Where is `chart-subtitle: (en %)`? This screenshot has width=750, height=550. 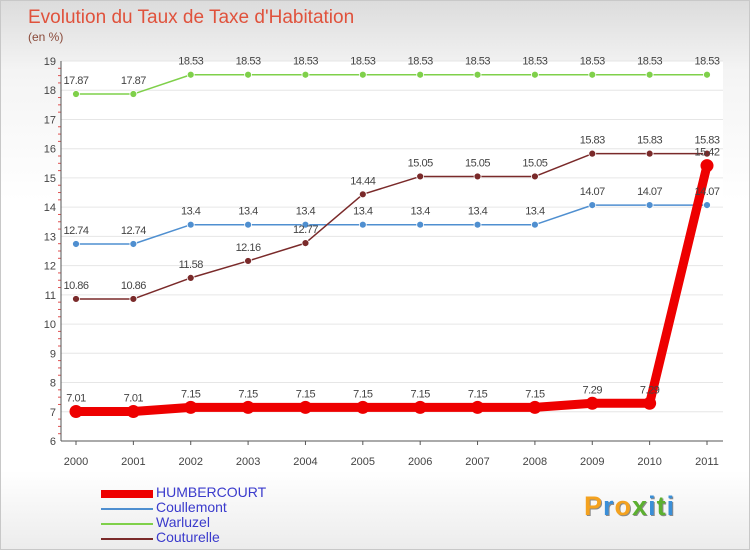 chart-subtitle: (en %) is located at coordinates (46, 37).